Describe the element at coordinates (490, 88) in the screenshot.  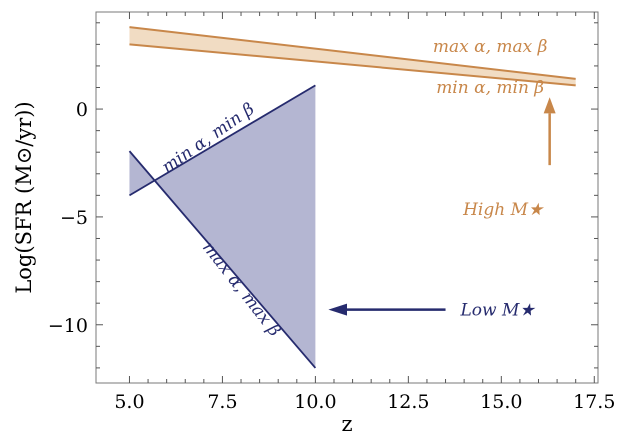
I see `label-high-min: min α, min β` at that location.